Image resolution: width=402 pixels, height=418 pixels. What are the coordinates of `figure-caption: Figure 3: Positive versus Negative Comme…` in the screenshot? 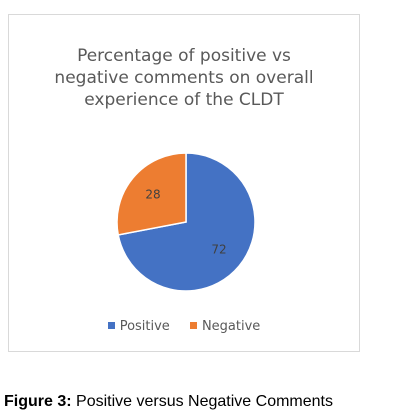 It's located at (168, 402).